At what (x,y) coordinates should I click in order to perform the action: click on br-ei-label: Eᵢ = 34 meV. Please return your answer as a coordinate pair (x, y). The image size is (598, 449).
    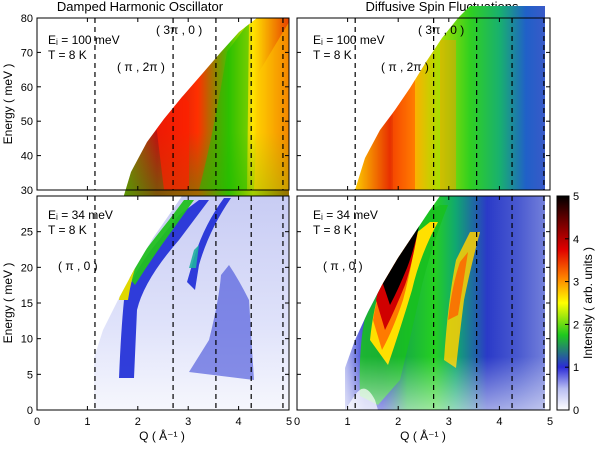
    Looking at the image, I should click on (345, 215).